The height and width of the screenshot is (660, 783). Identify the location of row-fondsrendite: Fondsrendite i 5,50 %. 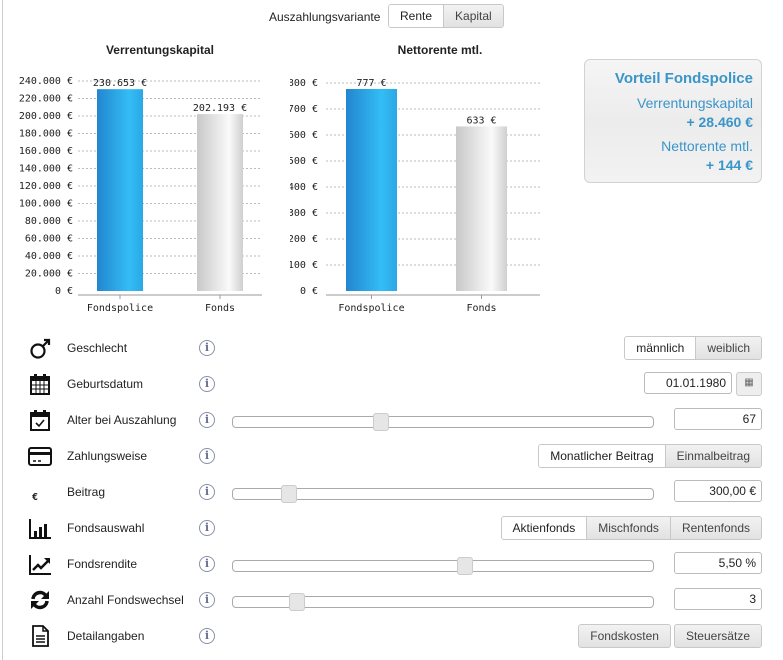
(391, 564).